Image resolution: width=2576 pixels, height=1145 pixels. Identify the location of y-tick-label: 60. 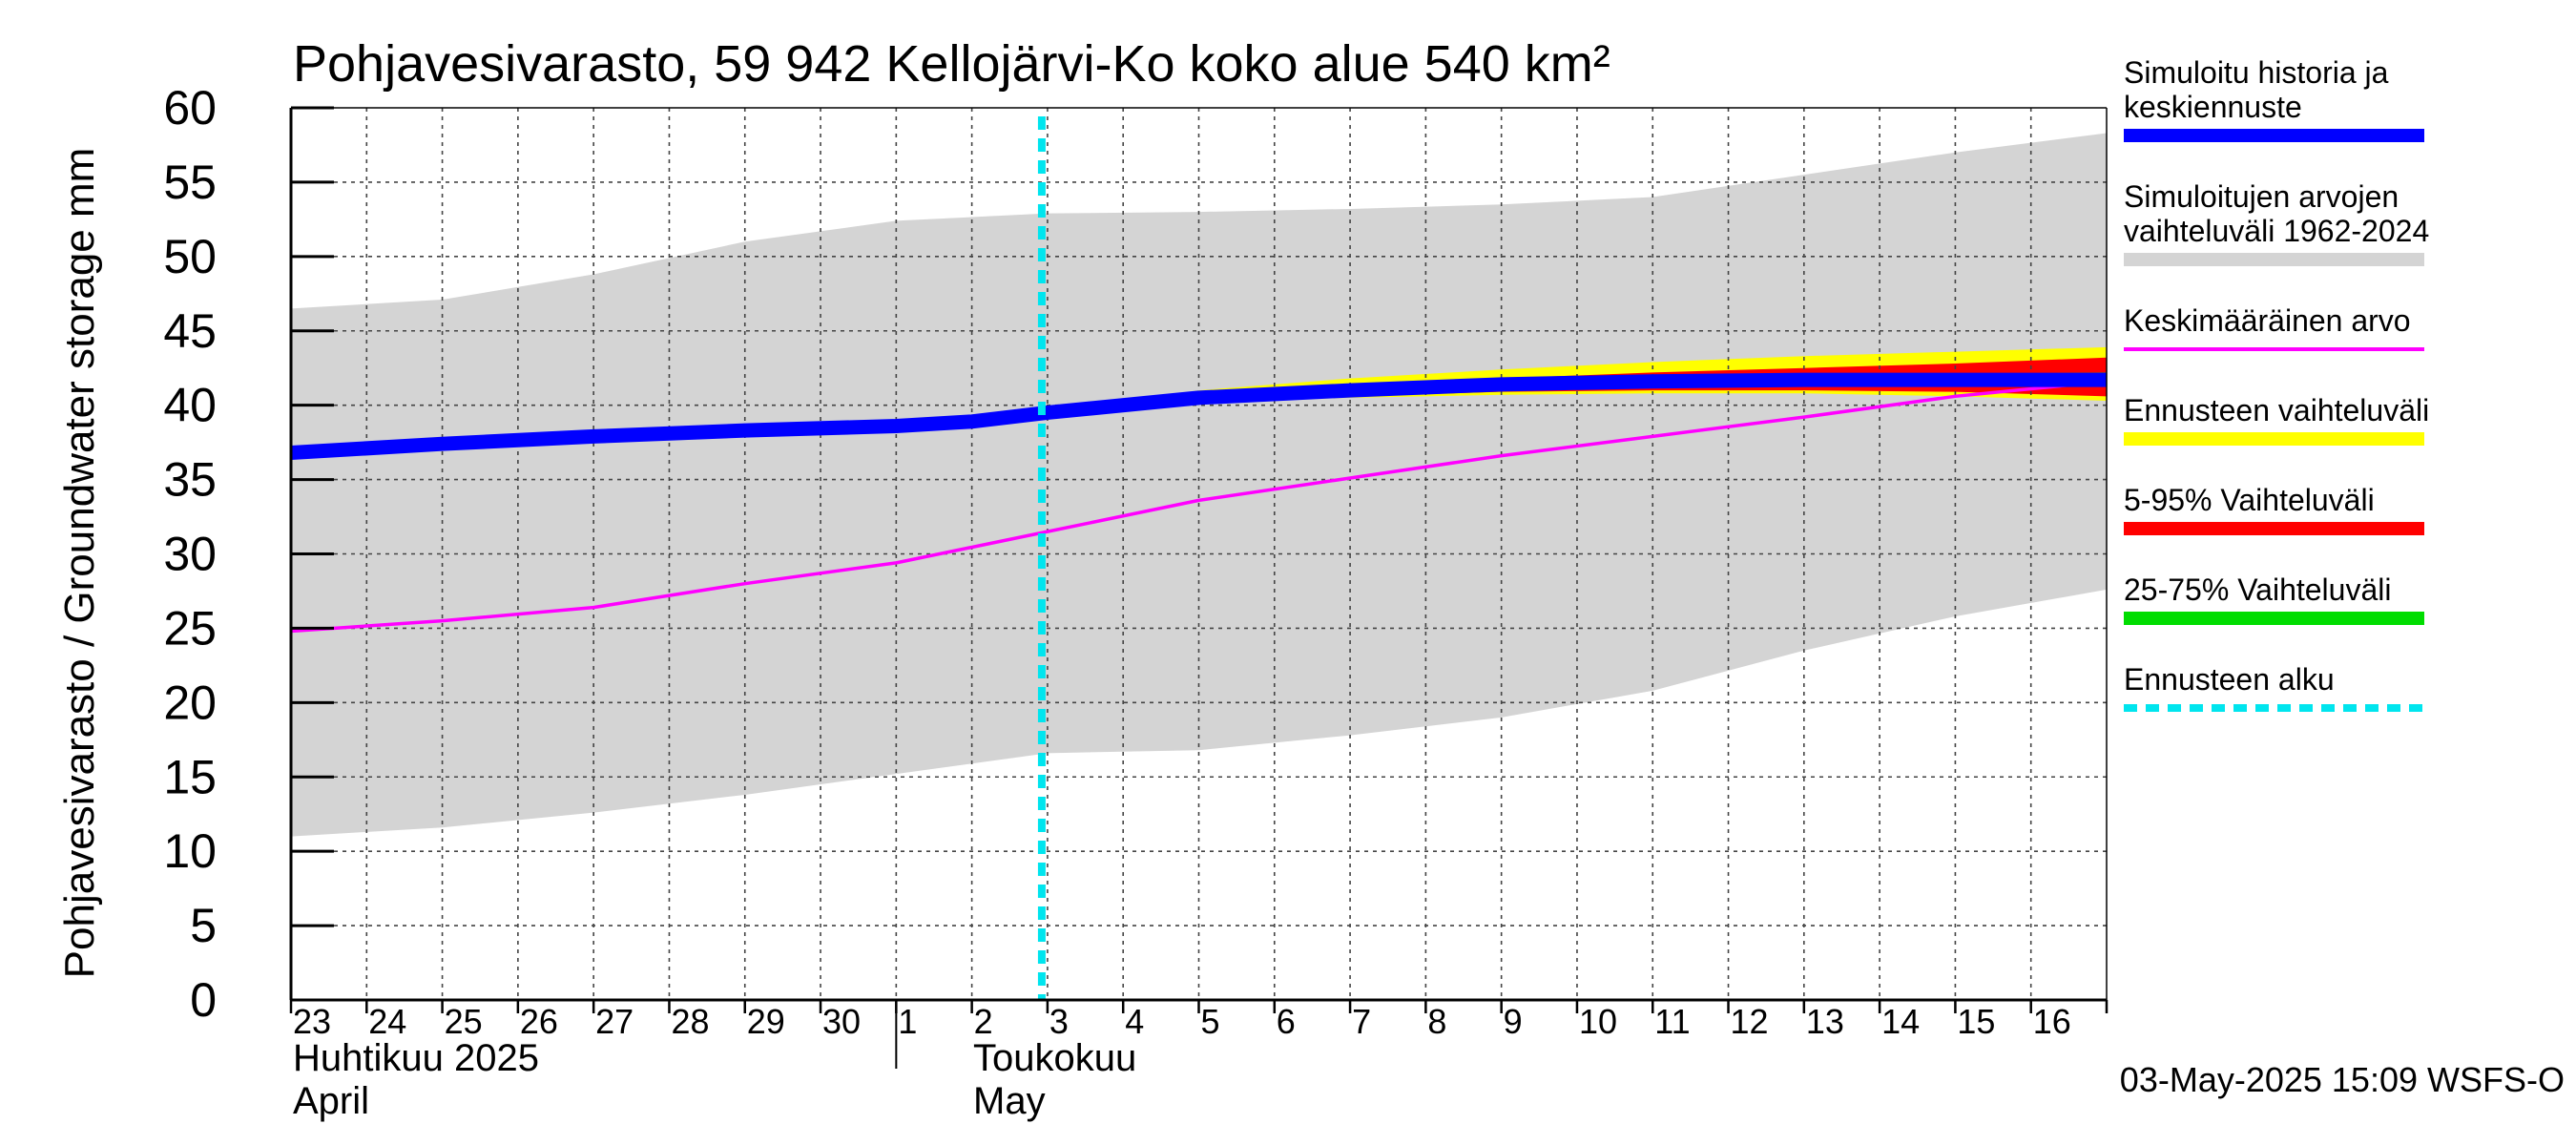
(190, 108).